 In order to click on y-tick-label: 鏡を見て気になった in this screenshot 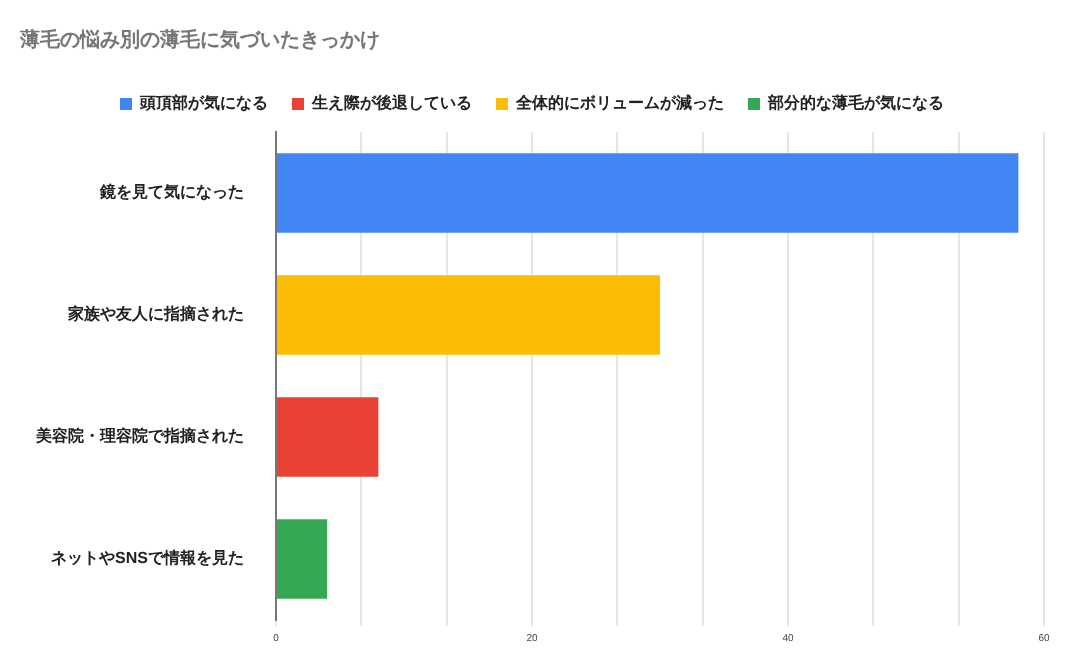, I will do `click(171, 192)`.